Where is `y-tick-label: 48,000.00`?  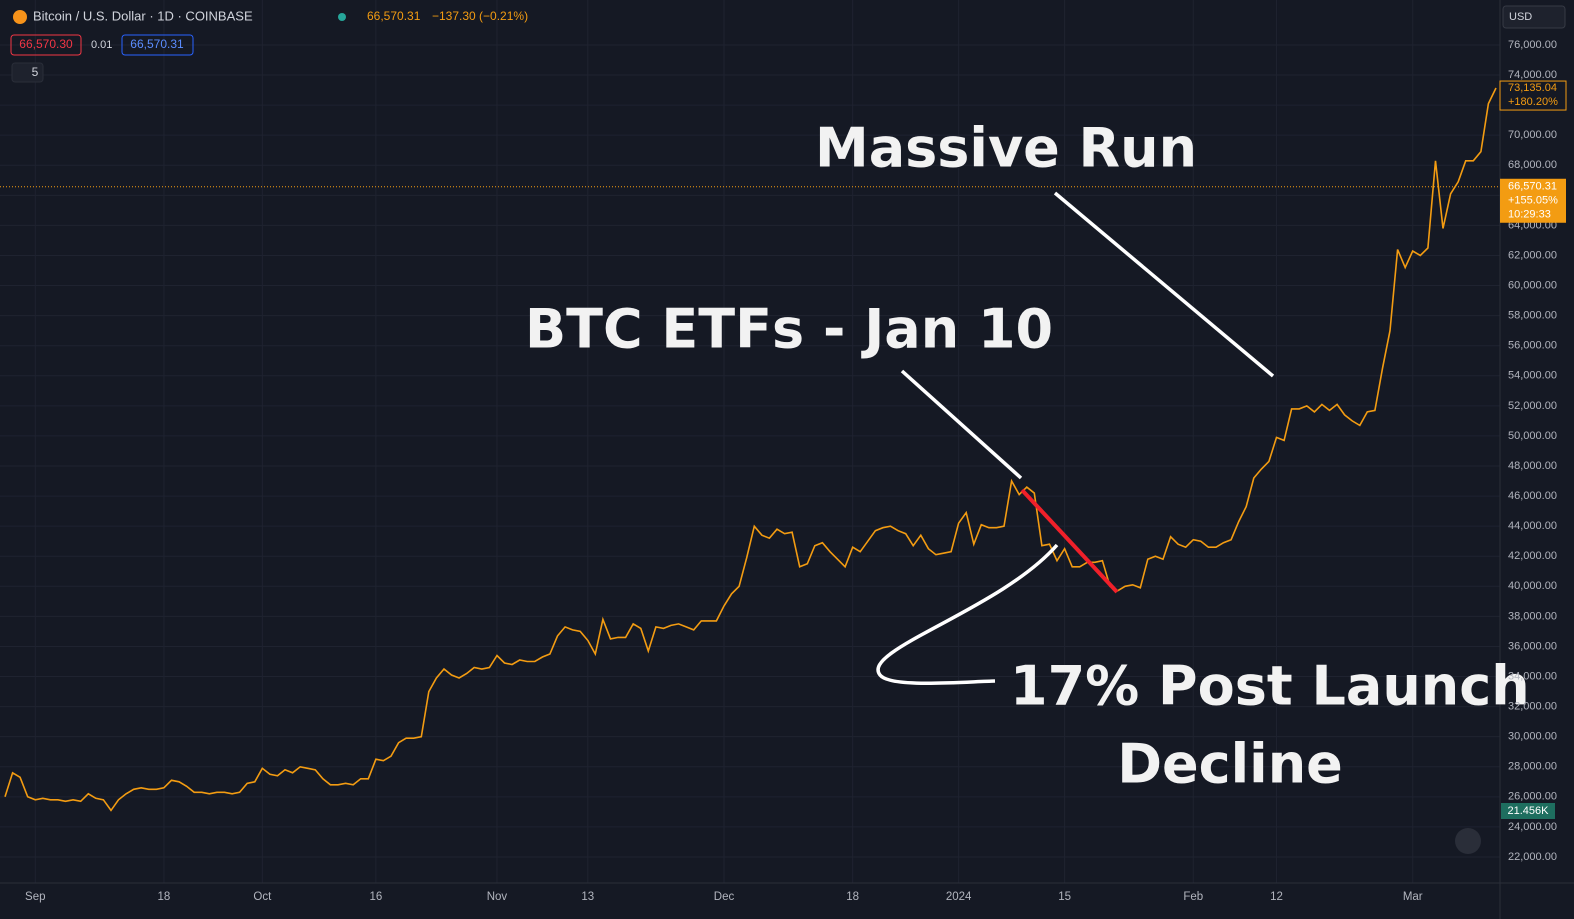 y-tick-label: 48,000.00 is located at coordinates (1532, 466).